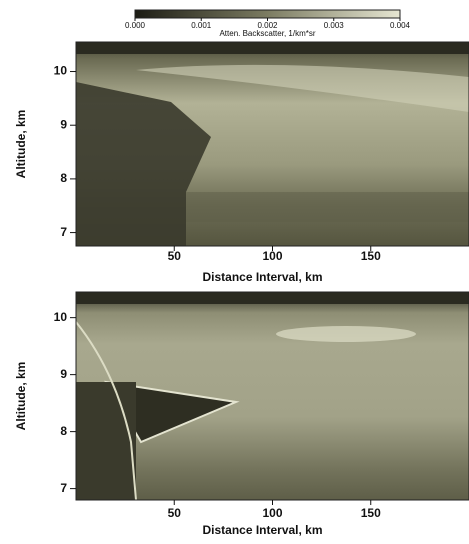  What do you see at coordinates (400, 25) in the screenshot?
I see `colorbar-tick-label: 0.004` at bounding box center [400, 25].